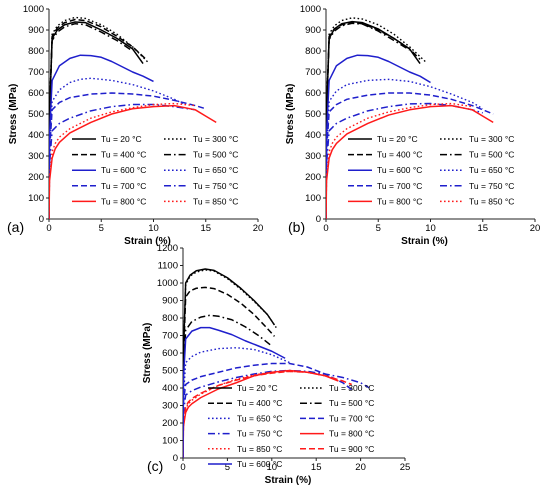 Image resolution: width=550 pixels, height=488 pixels. Describe the element at coordinates (405, 467) in the screenshot. I see `x-tick-label: 25` at that location.